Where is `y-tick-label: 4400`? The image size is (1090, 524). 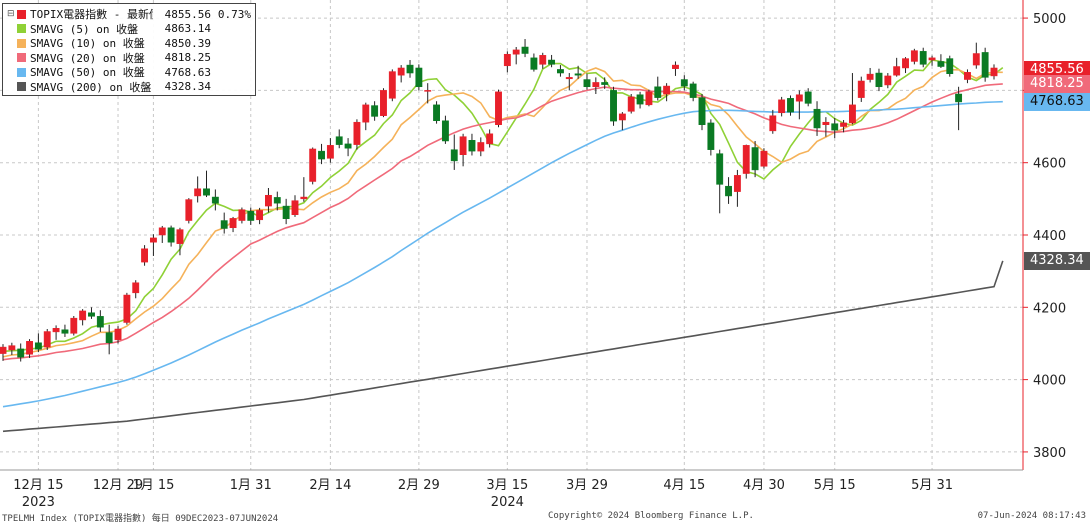 y-tick-label: 4400 is located at coordinates (1049, 236).